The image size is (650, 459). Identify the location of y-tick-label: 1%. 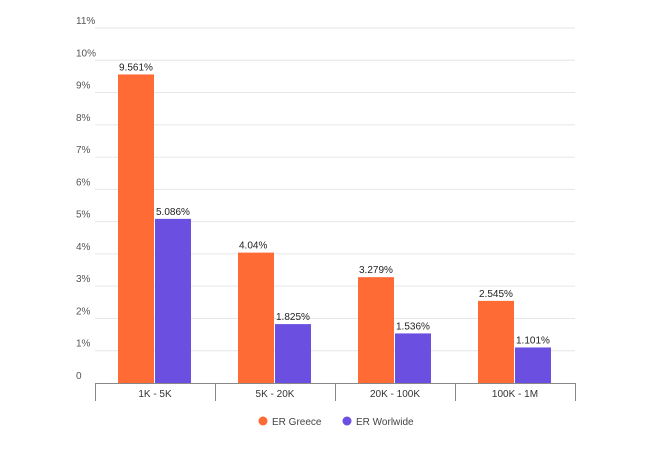
(83, 344).